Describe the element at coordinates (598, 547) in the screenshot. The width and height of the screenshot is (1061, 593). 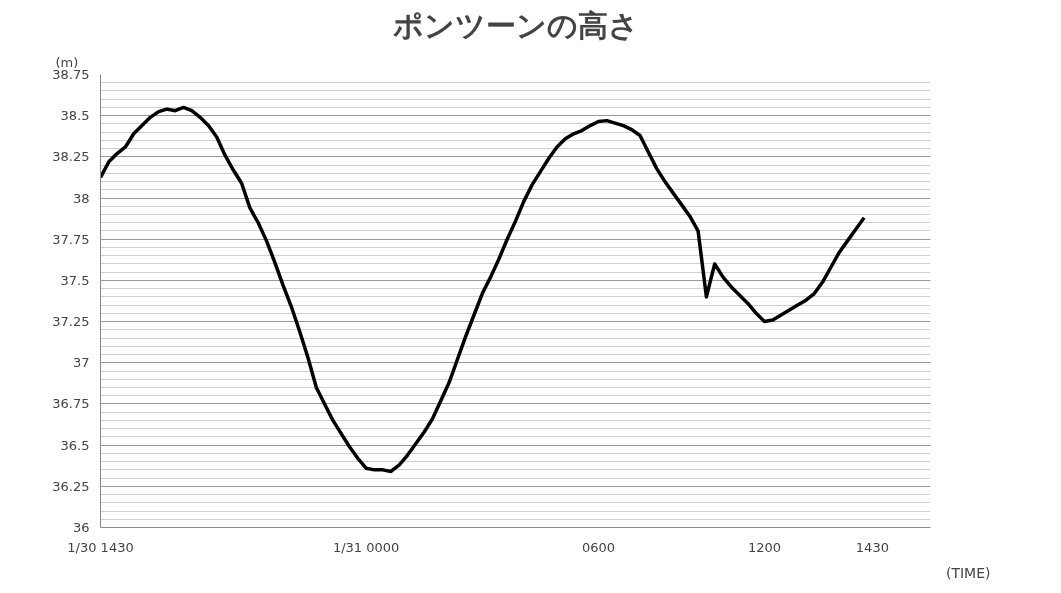
I see `x-tick-label: 0600` at that location.